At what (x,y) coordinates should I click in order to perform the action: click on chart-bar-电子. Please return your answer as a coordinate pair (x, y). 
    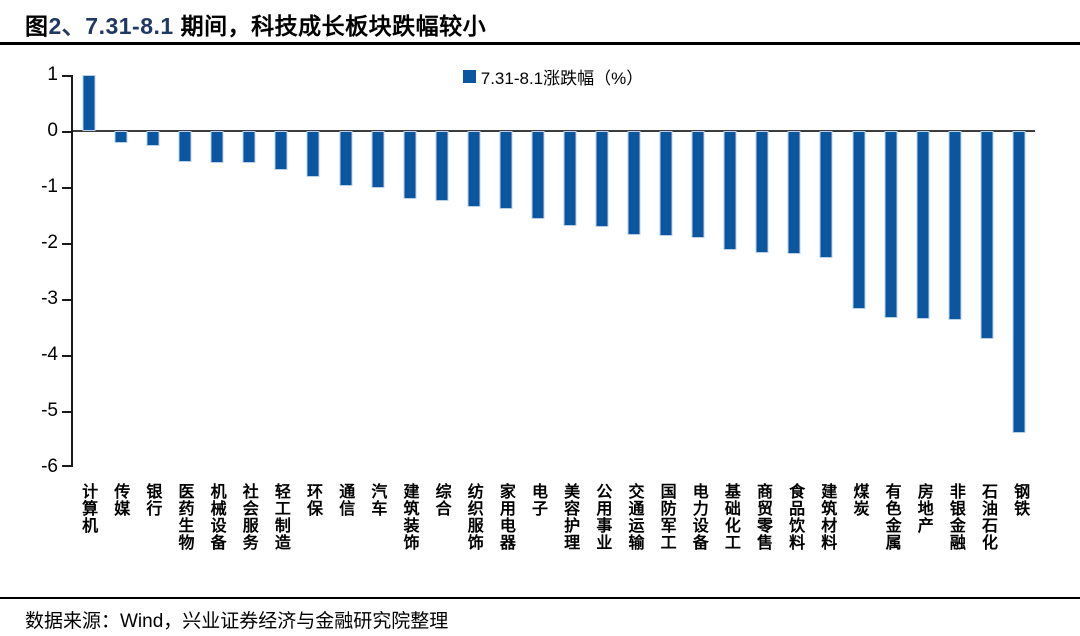
    Looking at the image, I should click on (538, 175).